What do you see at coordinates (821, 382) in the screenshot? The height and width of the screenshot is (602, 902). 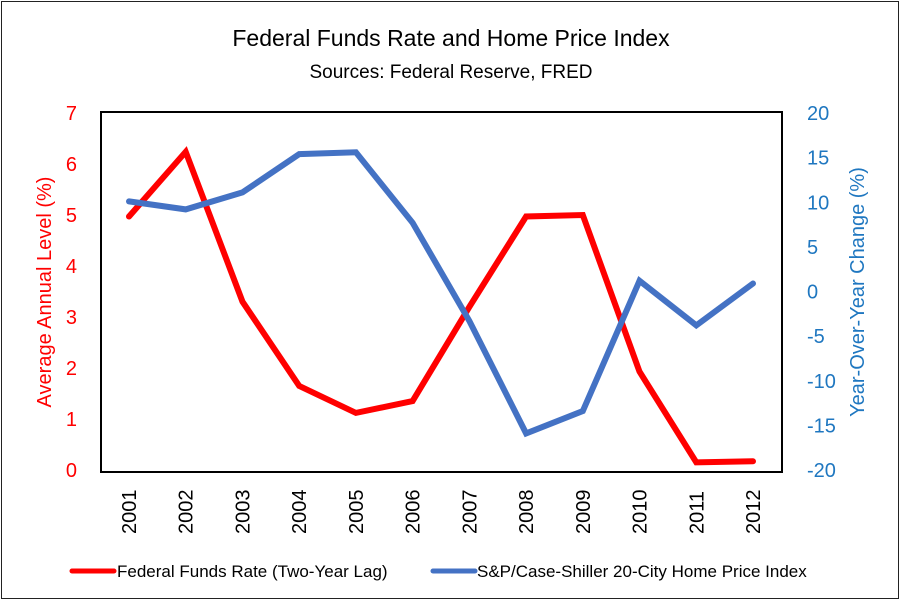 I see `right-tick-label: -10` at bounding box center [821, 382].